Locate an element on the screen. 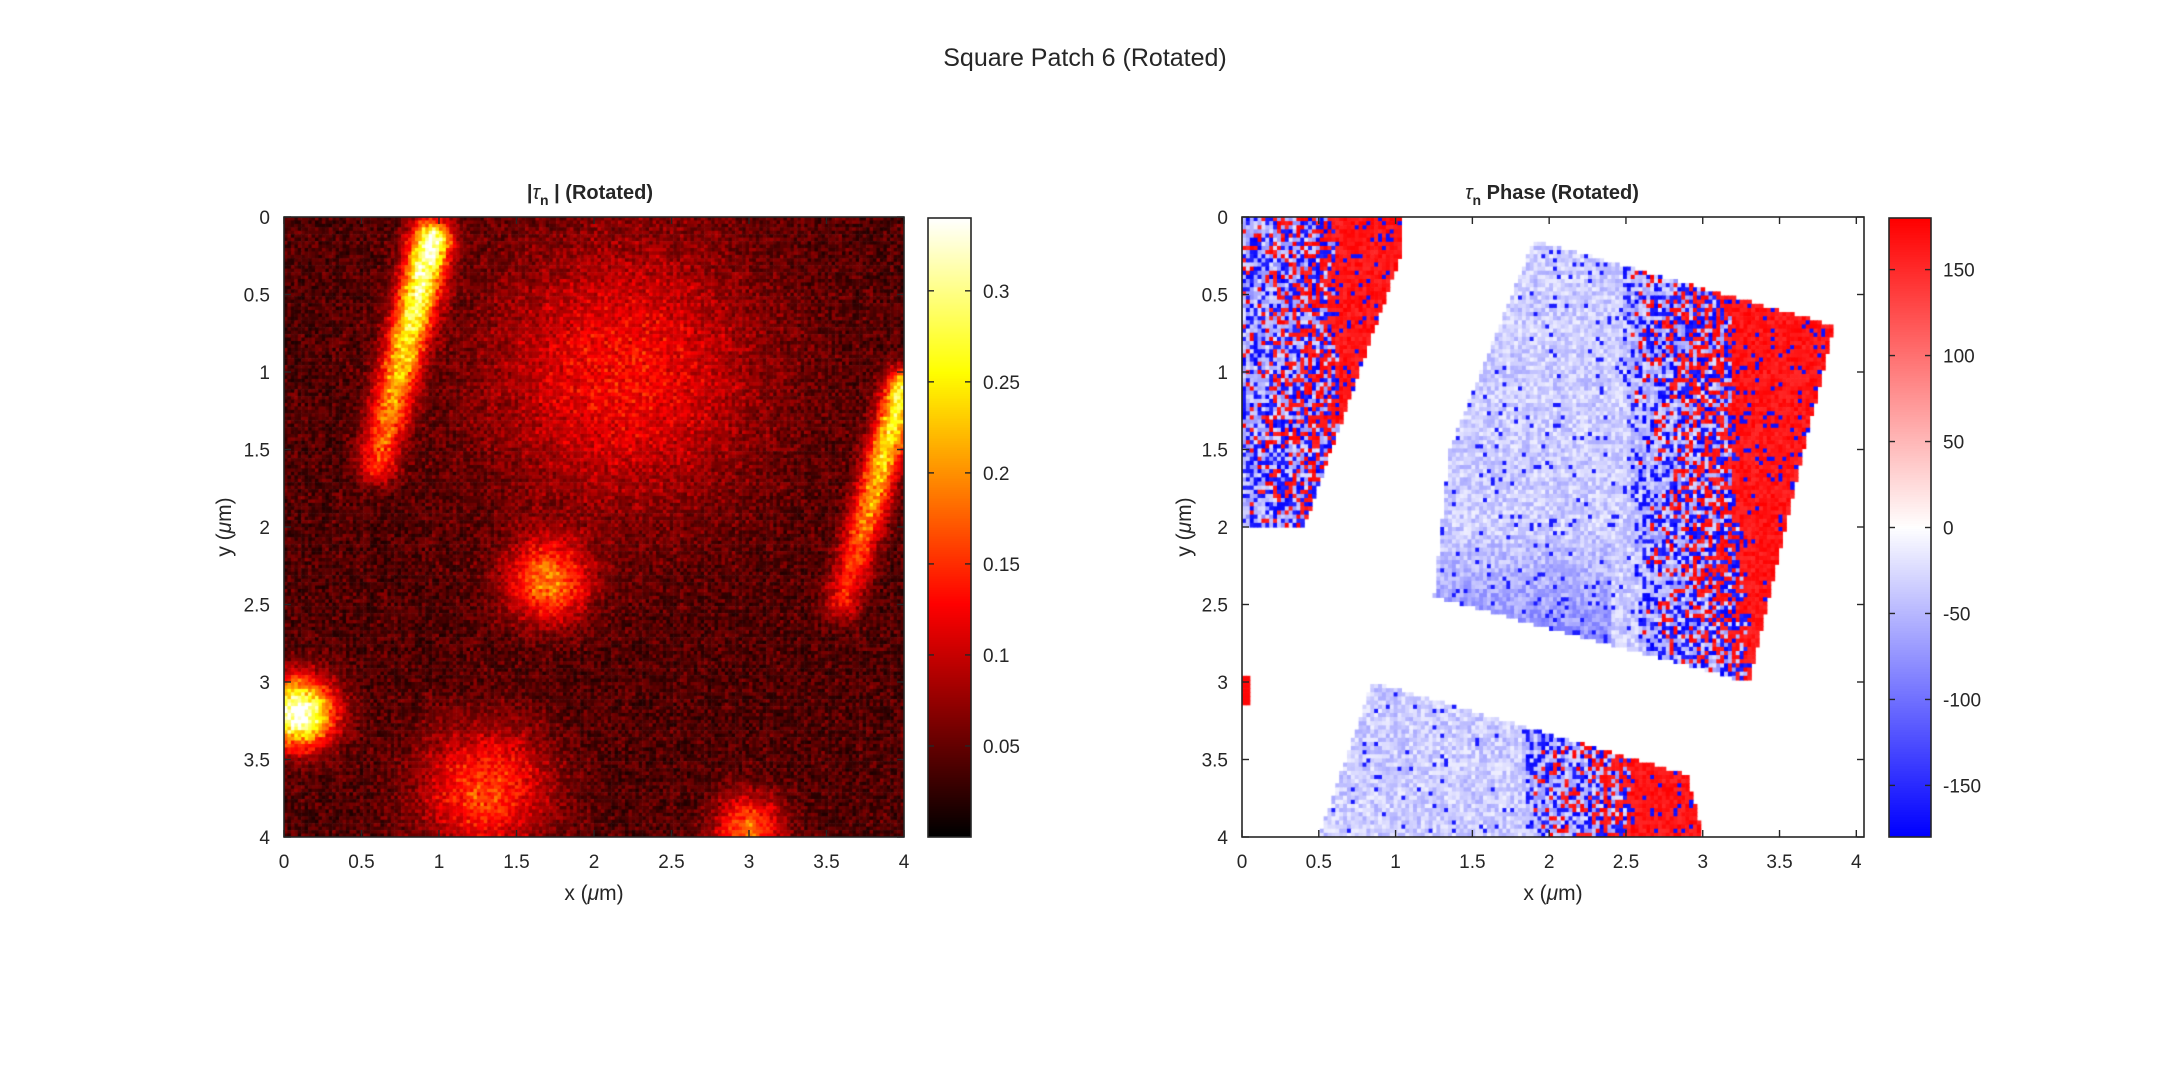 Image resolution: width=2157 pixels, height=1084 pixels. colorbar-tick-label: 0.3 is located at coordinates (996, 292).